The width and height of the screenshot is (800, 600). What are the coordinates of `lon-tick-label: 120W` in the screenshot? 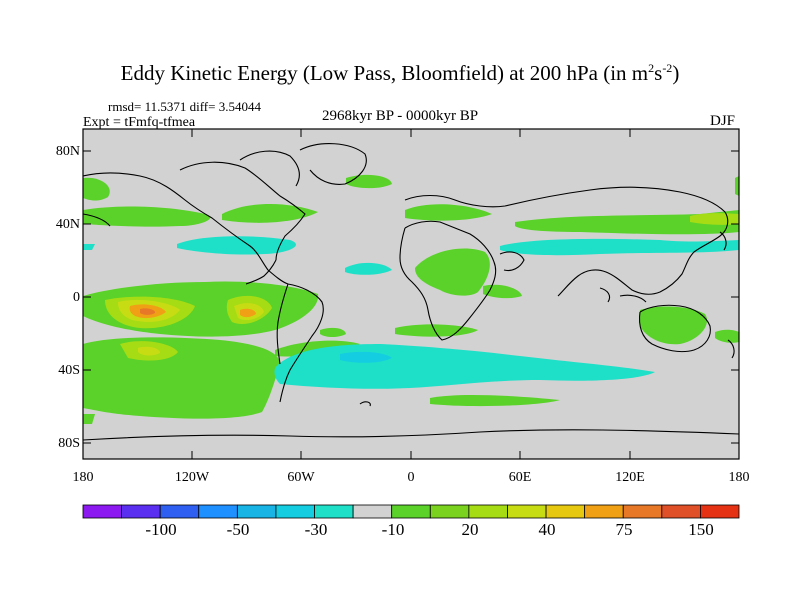 It's located at (192, 477).